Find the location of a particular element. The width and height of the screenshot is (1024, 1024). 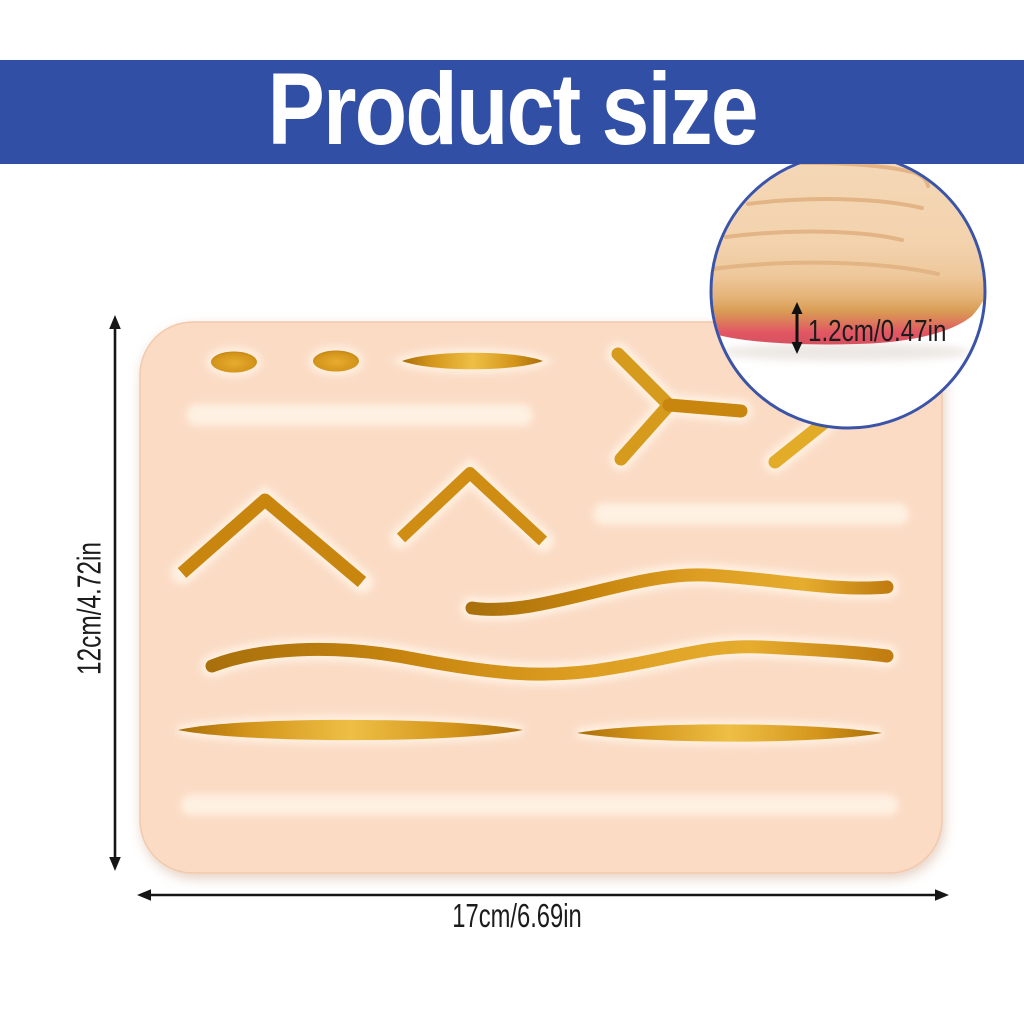

y-incision is located at coordinates (679, 406).